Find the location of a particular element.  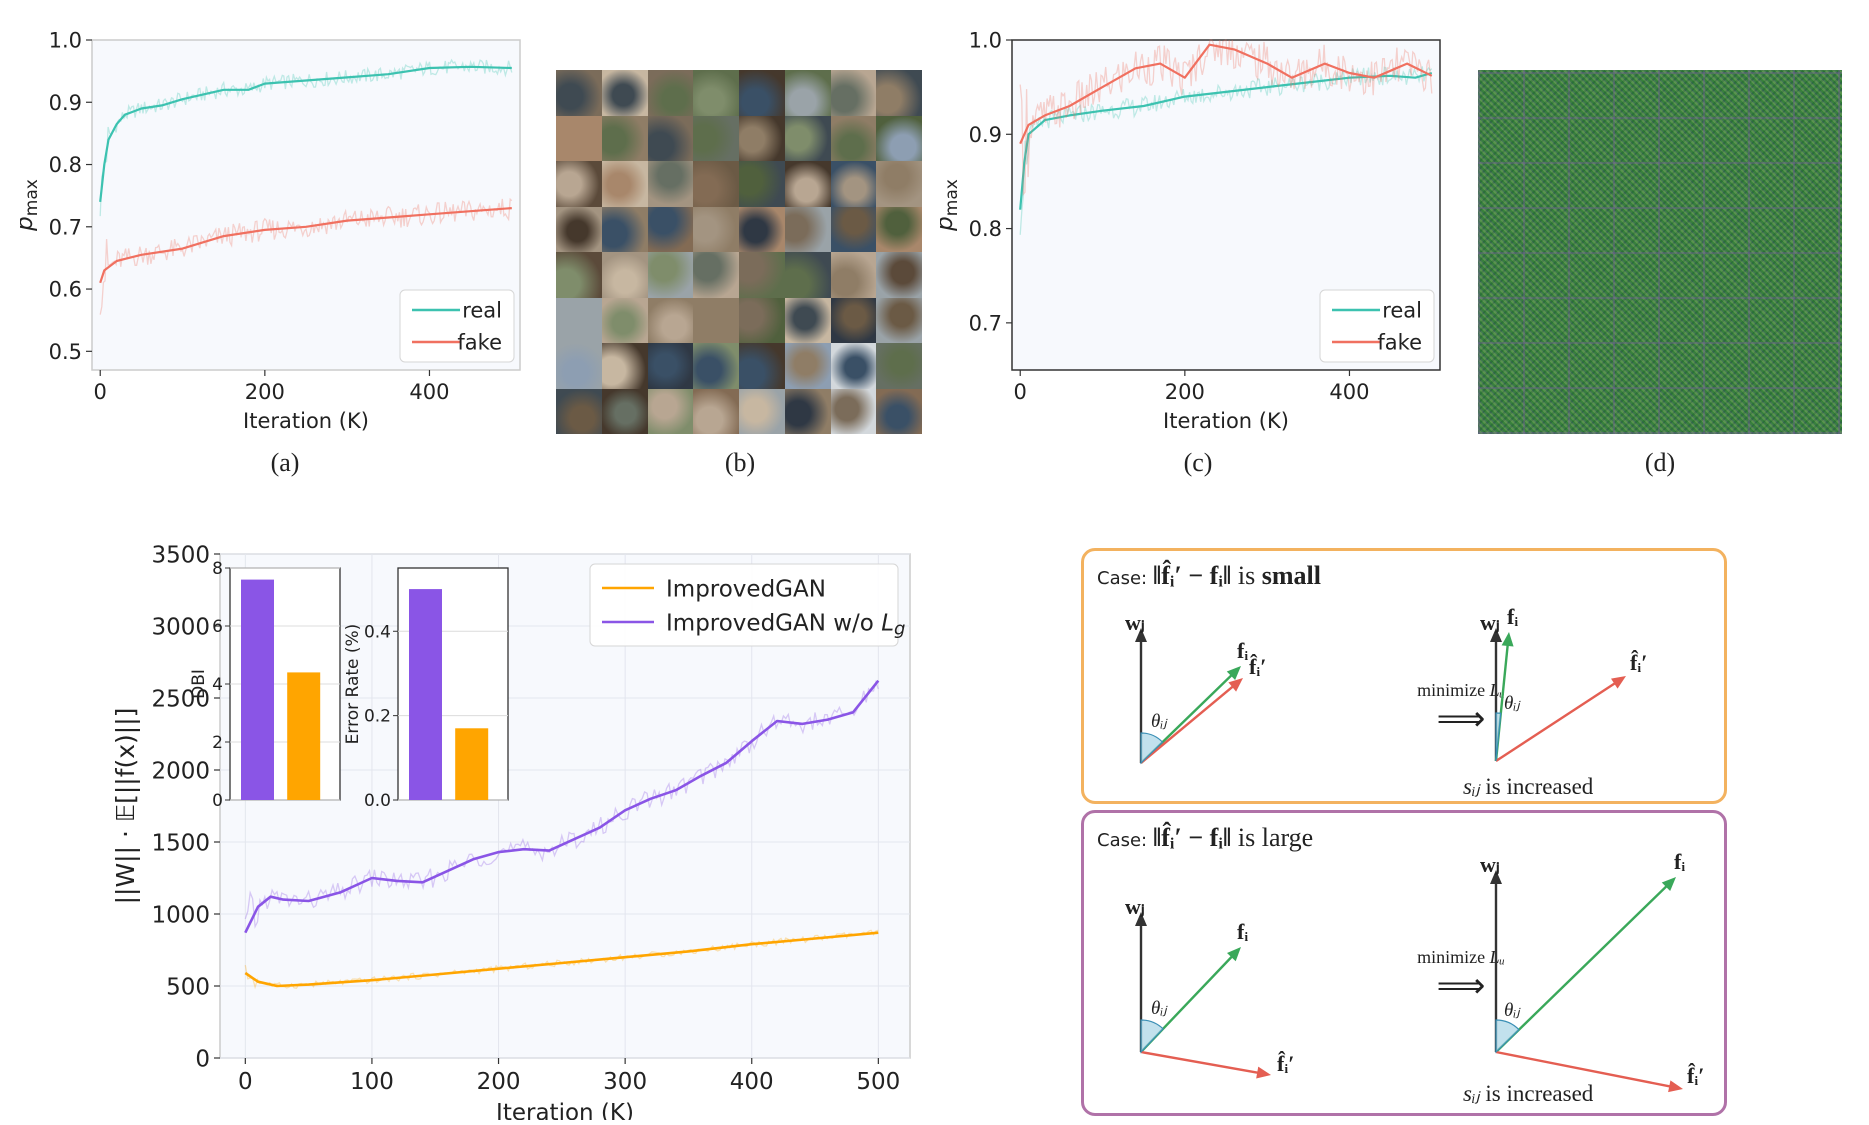

legend-box is located at coordinates (744, 605).